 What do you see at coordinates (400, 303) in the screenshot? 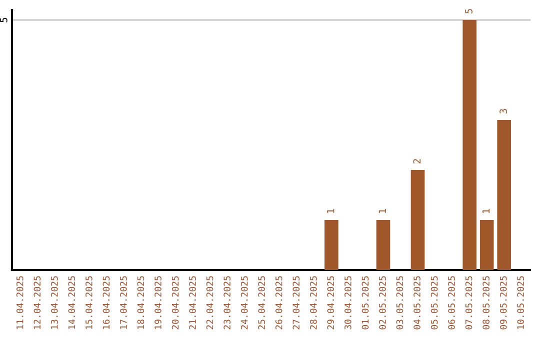
I see `x-tick-label: 03.05.2025` at bounding box center [400, 303].